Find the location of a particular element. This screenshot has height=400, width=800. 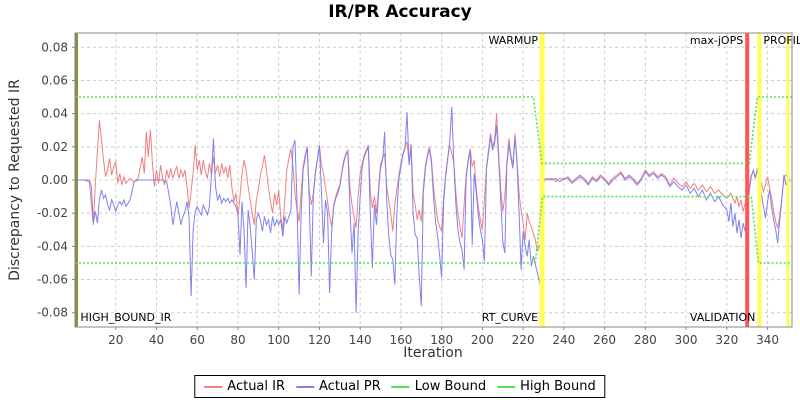

legend-label-actual-ir: Actual IR is located at coordinates (256, 386).